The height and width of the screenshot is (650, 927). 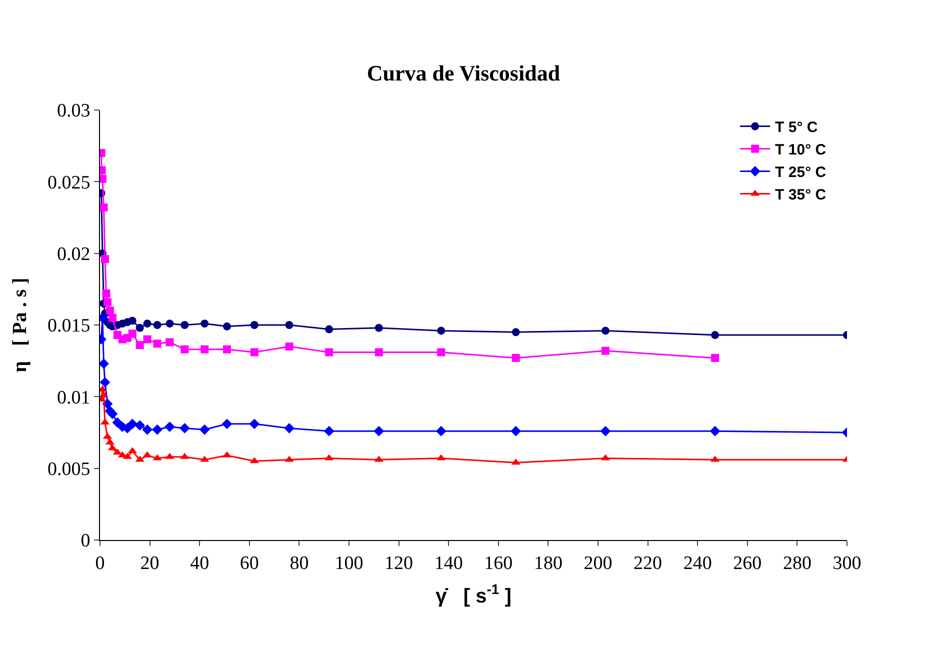 I want to click on x-tick-label: 300, so click(x=847, y=563).